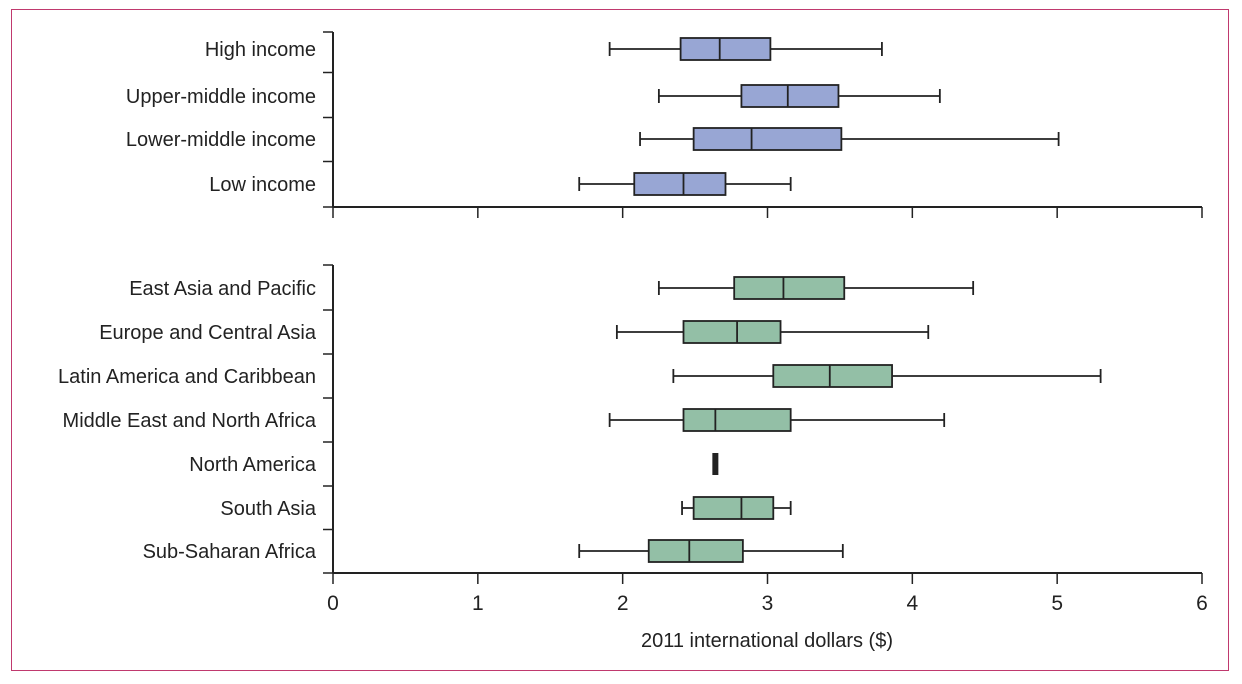 This screenshot has height=684, width=1242. What do you see at coordinates (500, 184) in the screenshot?
I see `box-low-income: Low income` at bounding box center [500, 184].